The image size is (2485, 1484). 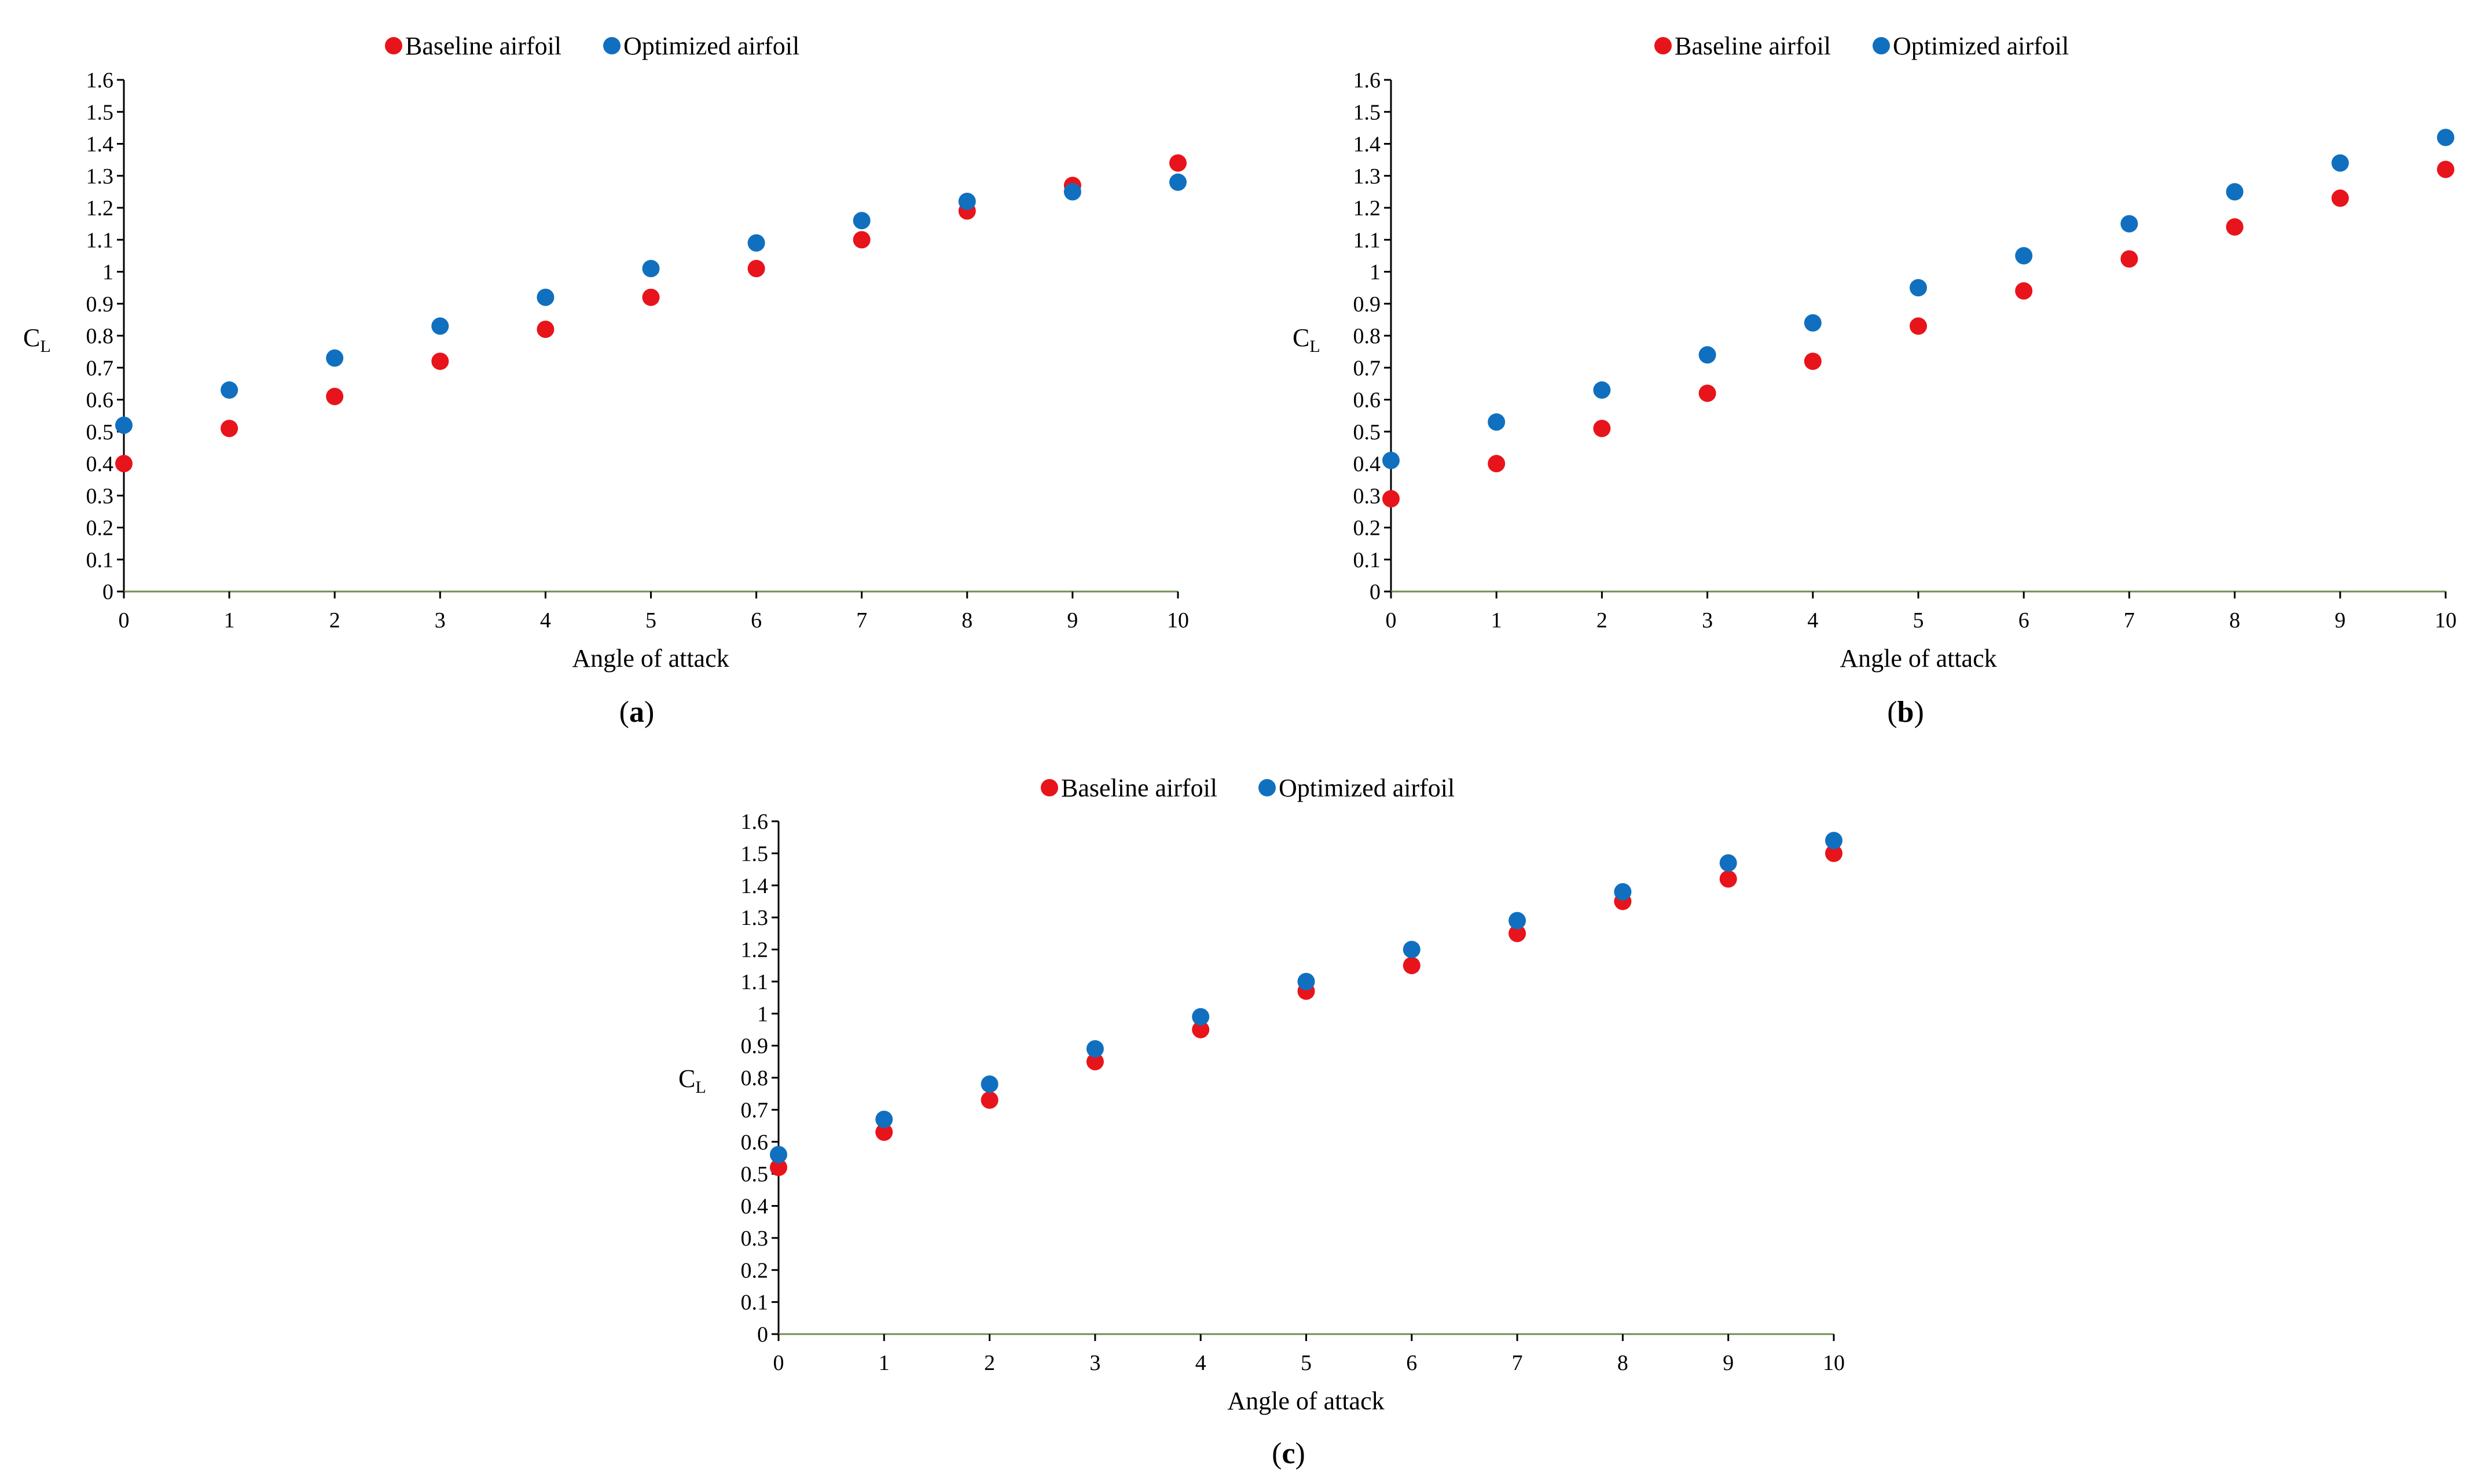 I want to click on x-ticks: 0 1 2 3 4 5 6 7 8 9 10, so click(x=1922, y=612).